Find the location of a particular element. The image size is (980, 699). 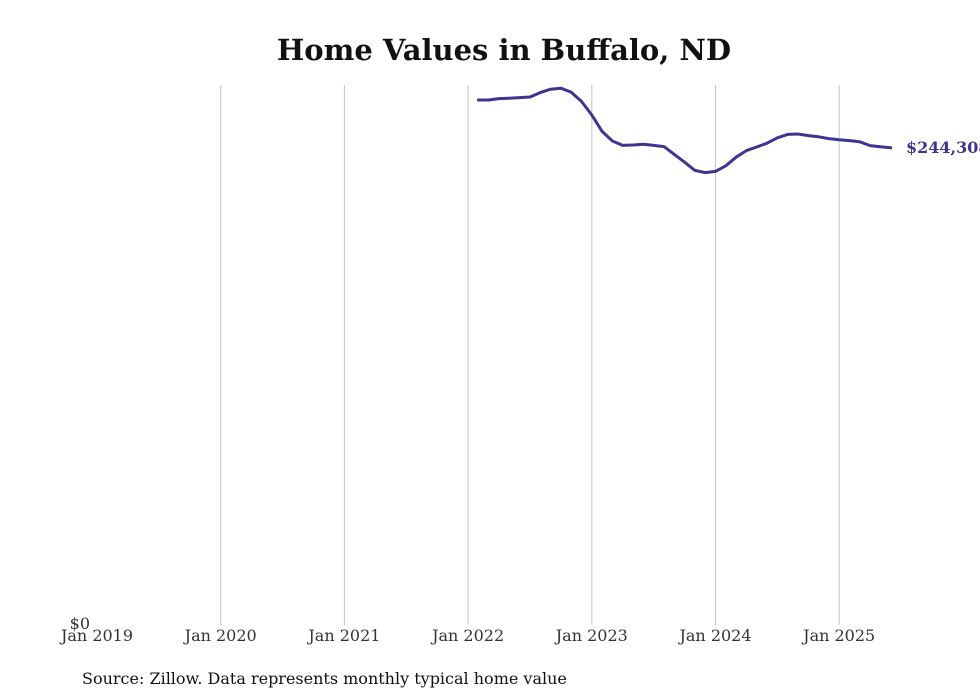

x-tick-label-0: Jan 2019 is located at coordinates (96, 635).